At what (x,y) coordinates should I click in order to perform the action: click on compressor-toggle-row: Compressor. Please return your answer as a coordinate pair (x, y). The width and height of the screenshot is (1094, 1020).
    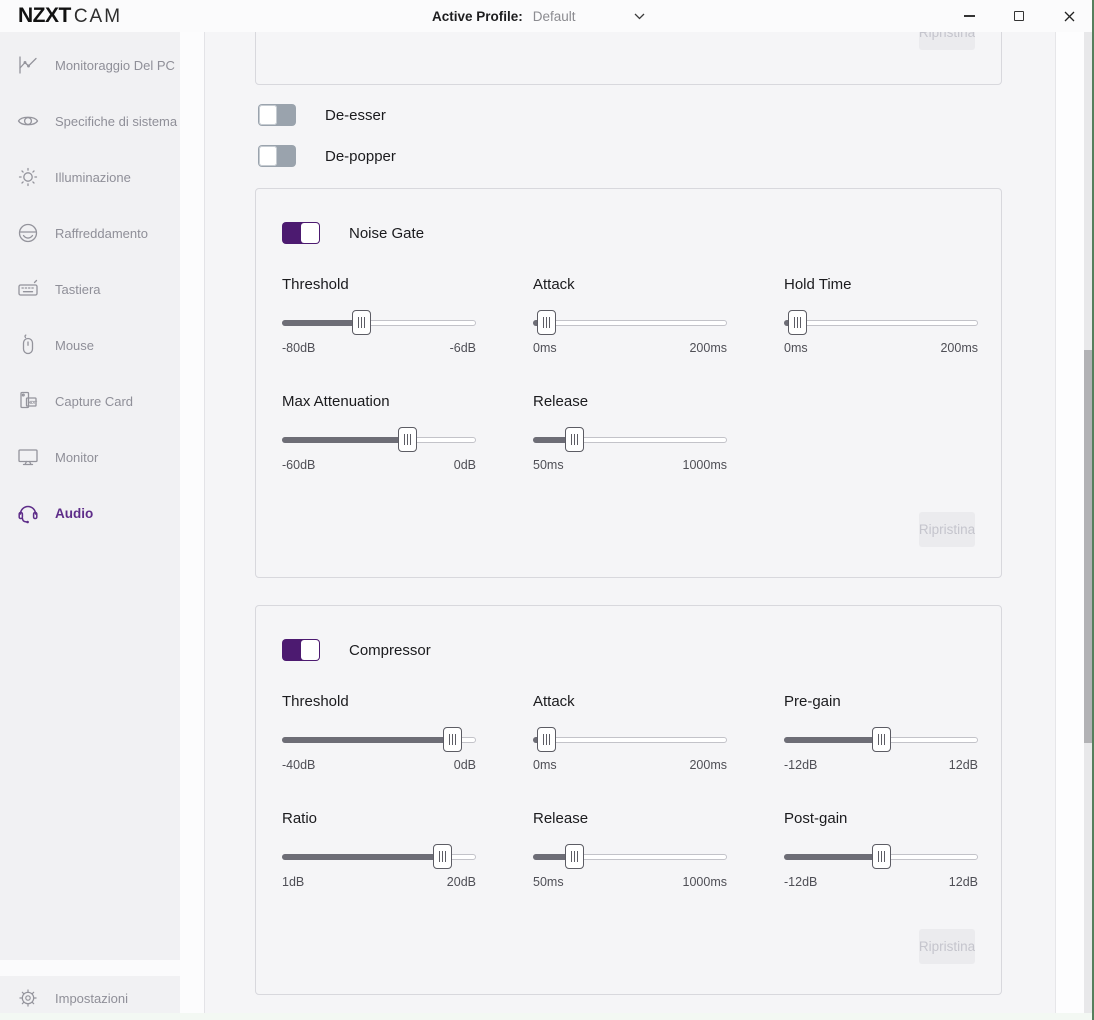
    Looking at the image, I should click on (356, 650).